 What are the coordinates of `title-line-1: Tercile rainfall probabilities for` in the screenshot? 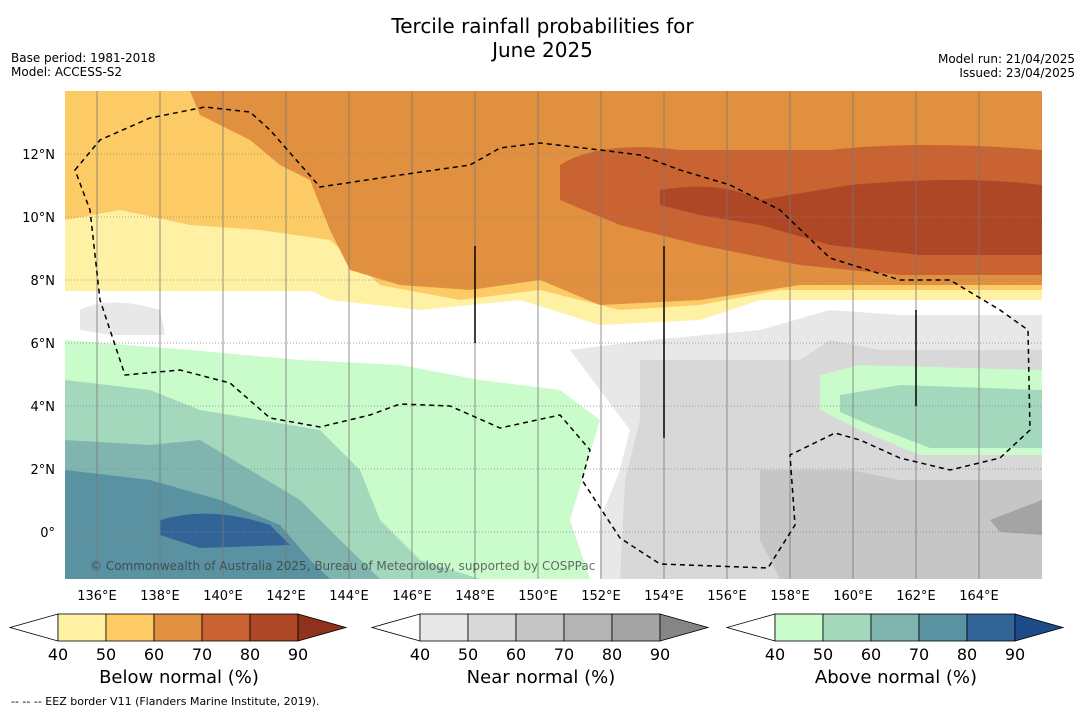 It's located at (542, 26).